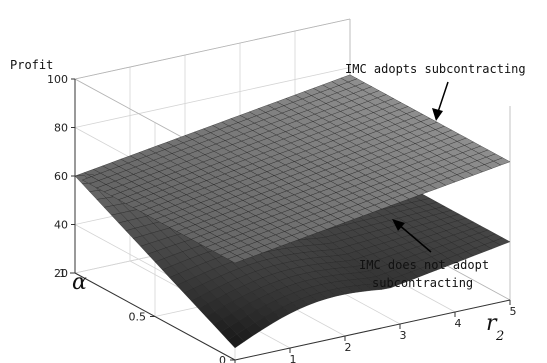  I want to click on annotation-not-adopt-arrowhead, so click(398, 225).